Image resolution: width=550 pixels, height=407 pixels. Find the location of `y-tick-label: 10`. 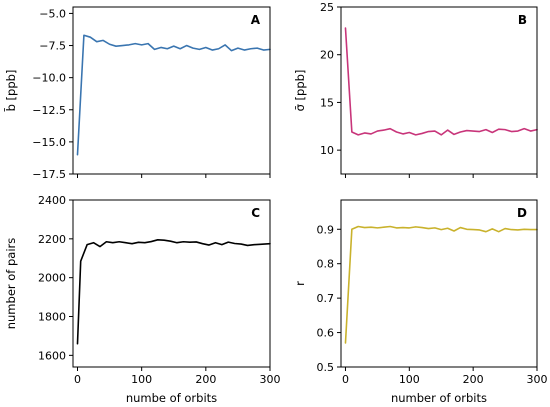

y-tick-label: 10 is located at coordinates (327, 150).